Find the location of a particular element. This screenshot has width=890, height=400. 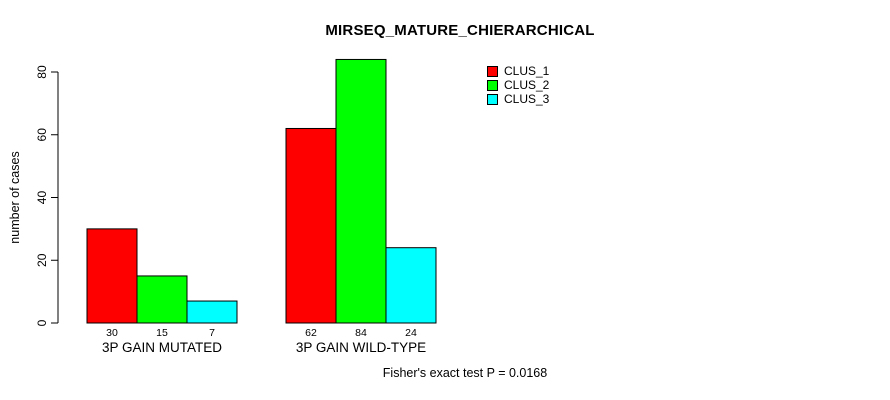

bar-value-label: 24 is located at coordinates (411, 333).